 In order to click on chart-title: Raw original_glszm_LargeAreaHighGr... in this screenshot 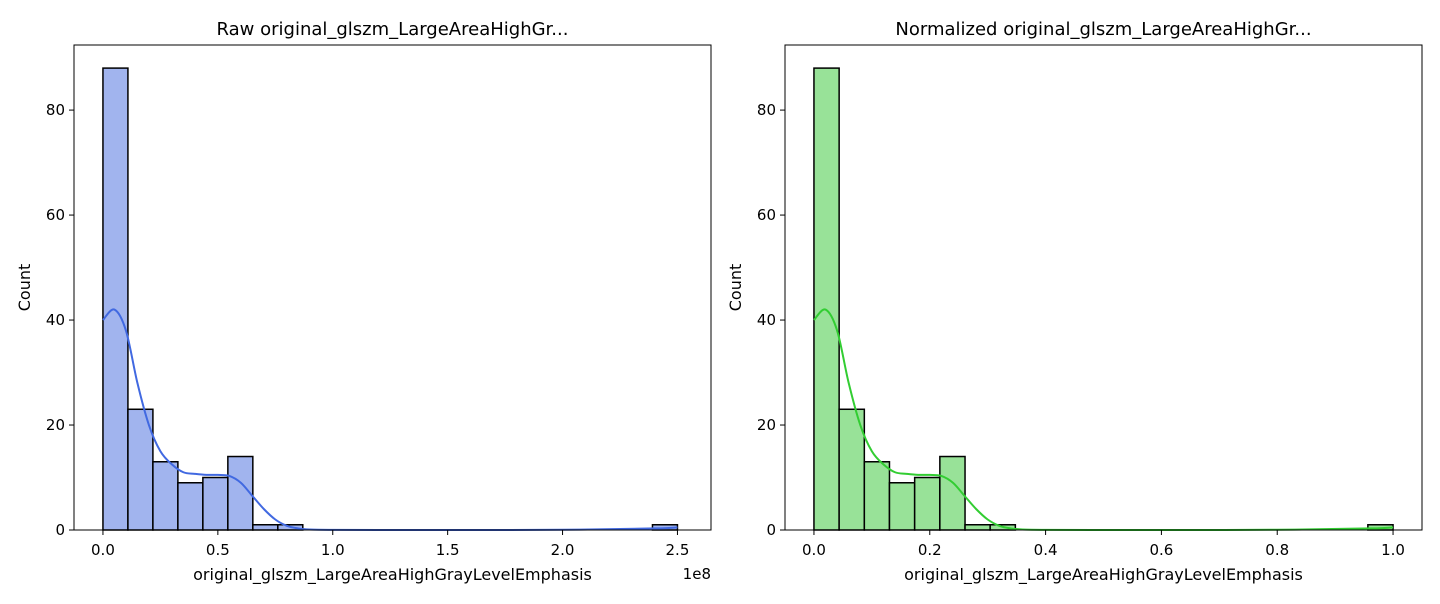, I will do `click(393, 29)`.